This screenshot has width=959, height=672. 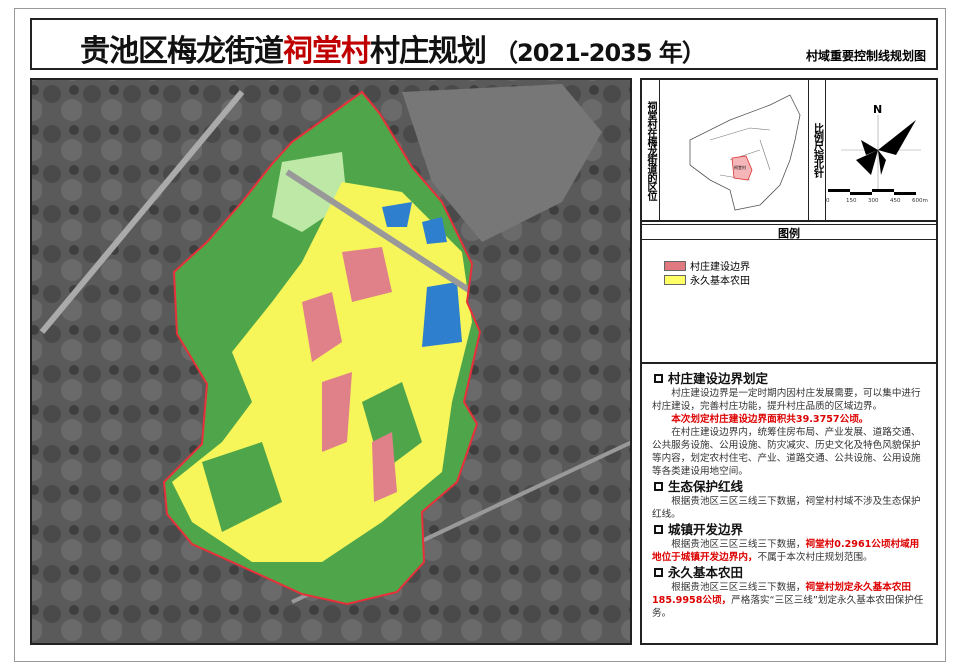 I want to click on text: 不属于本次村庄规划范围。, so click(x=815, y=557).